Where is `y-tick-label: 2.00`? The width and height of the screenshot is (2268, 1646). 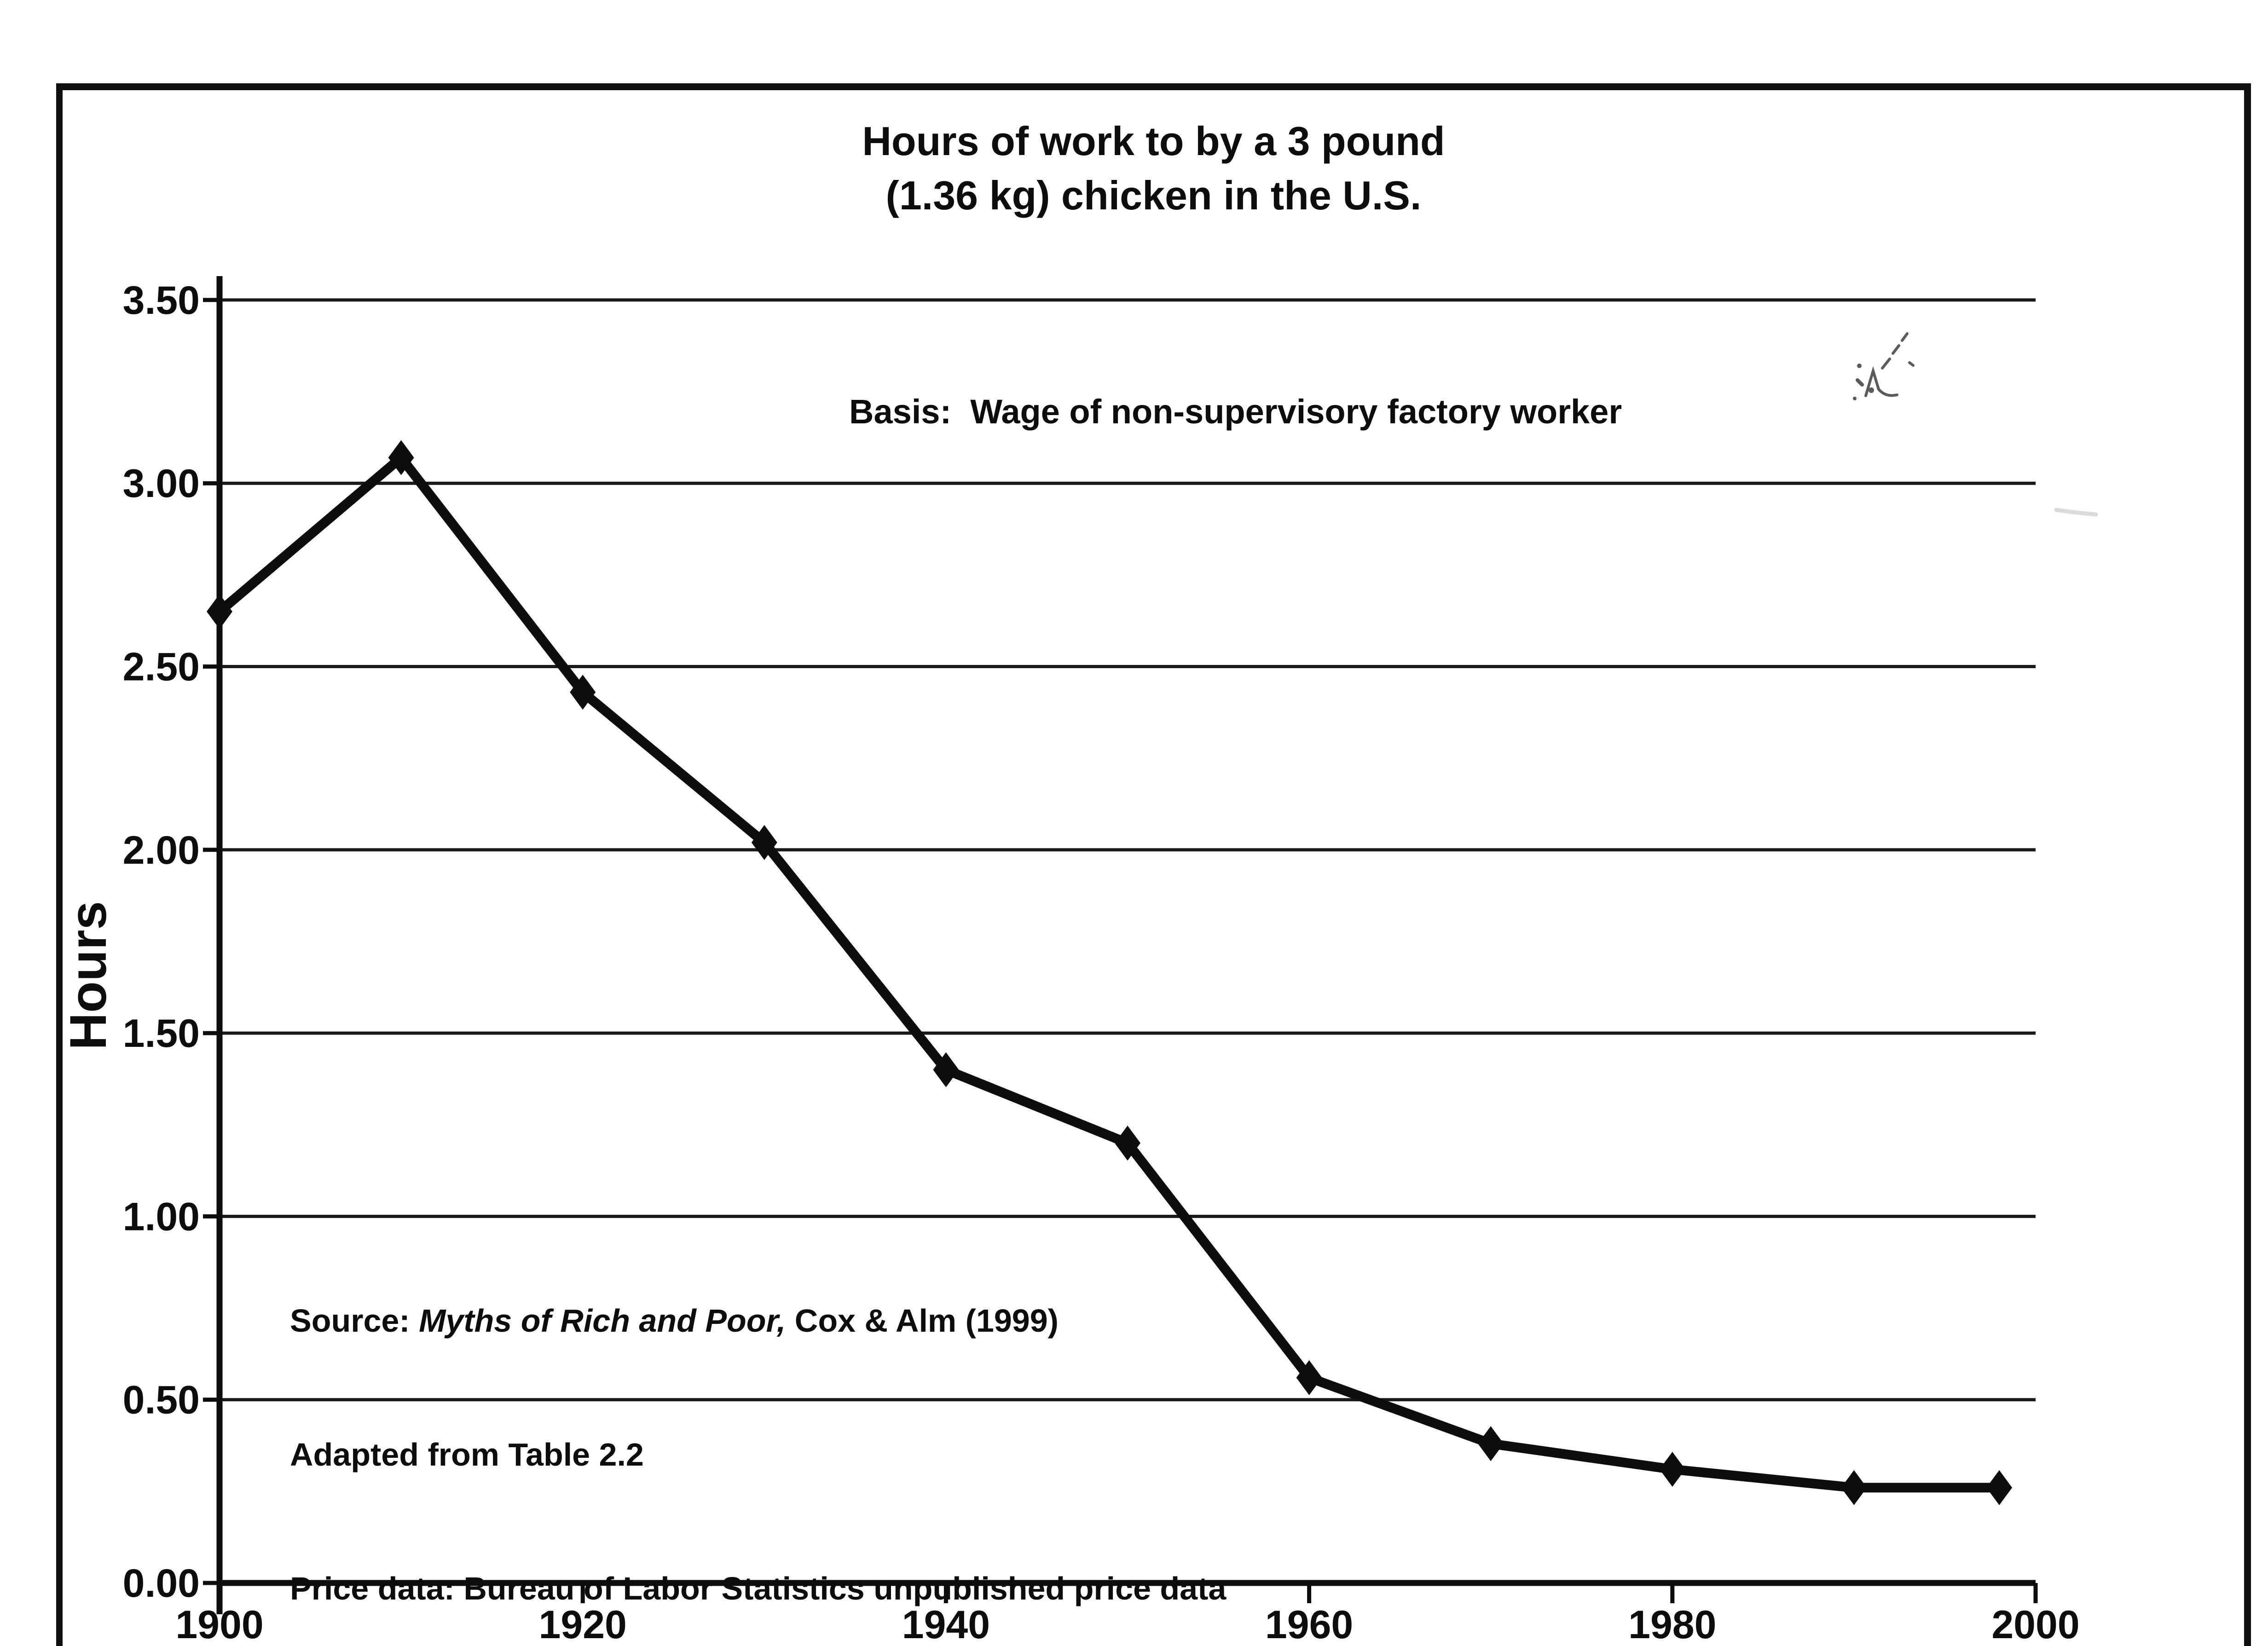 y-tick-label: 2.00 is located at coordinates (161, 850).